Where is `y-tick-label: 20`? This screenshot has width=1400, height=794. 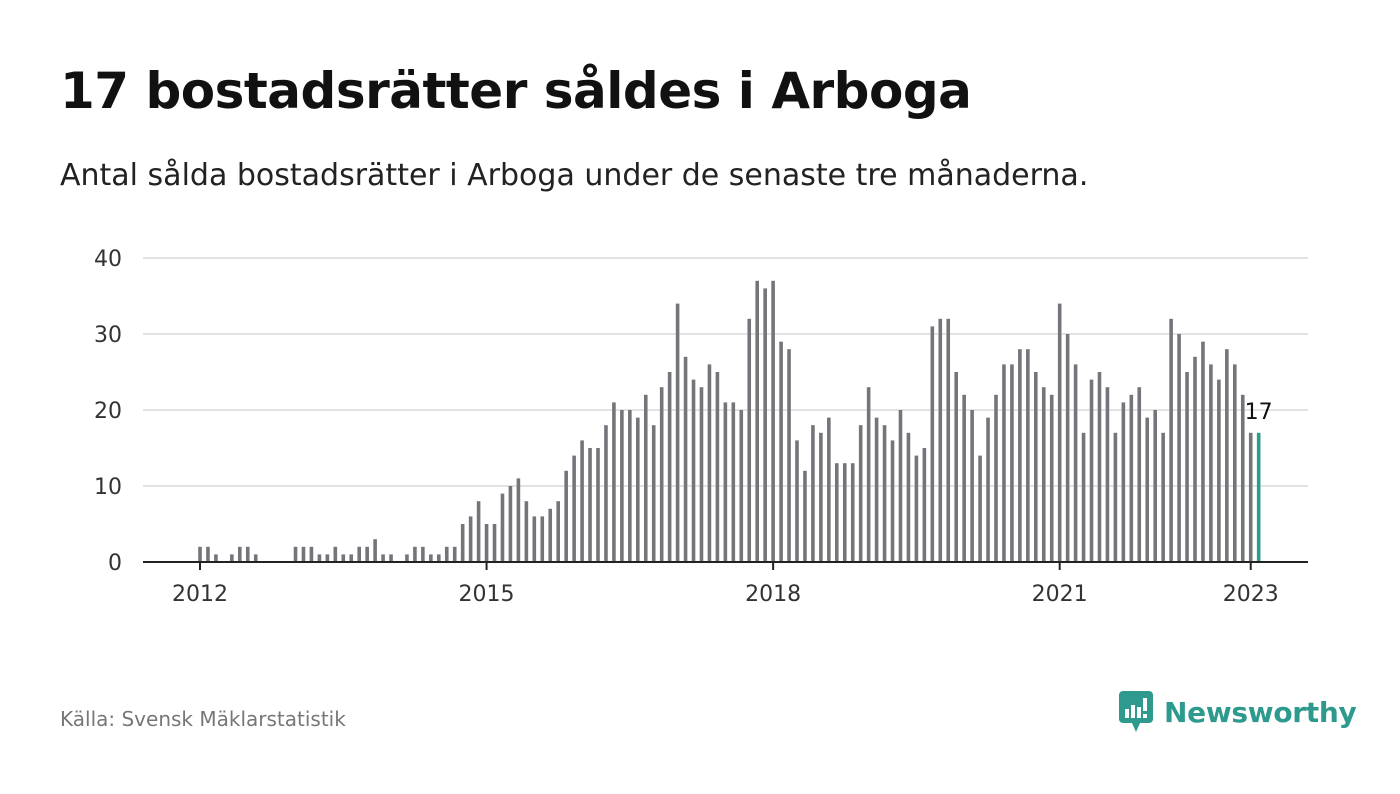 y-tick-label: 20 is located at coordinates (108, 411).